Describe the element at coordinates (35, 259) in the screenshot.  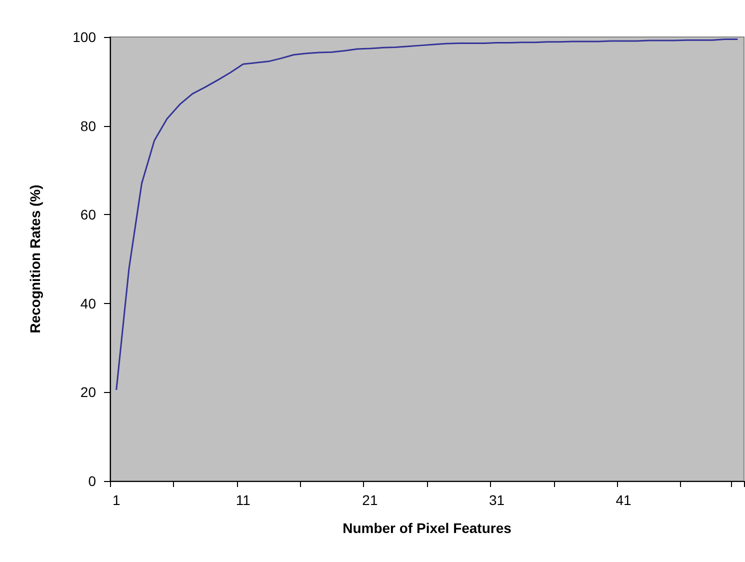
I see `y-axis-title: Recognition Rates (%)` at that location.